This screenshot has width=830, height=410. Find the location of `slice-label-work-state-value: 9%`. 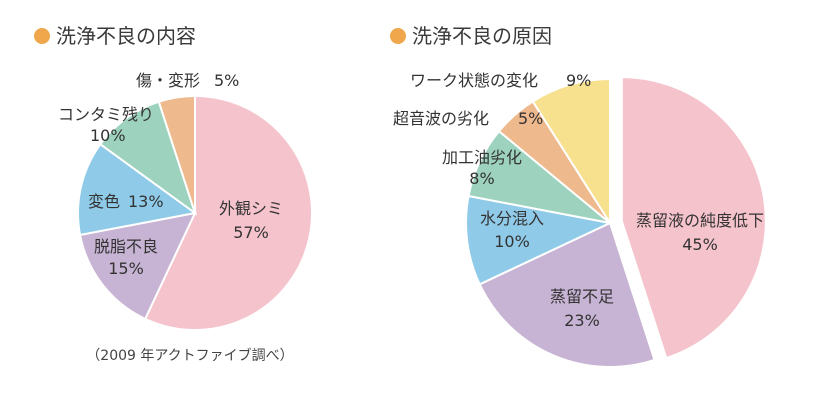

slice-label-work-state-value: 9% is located at coordinates (578, 80).